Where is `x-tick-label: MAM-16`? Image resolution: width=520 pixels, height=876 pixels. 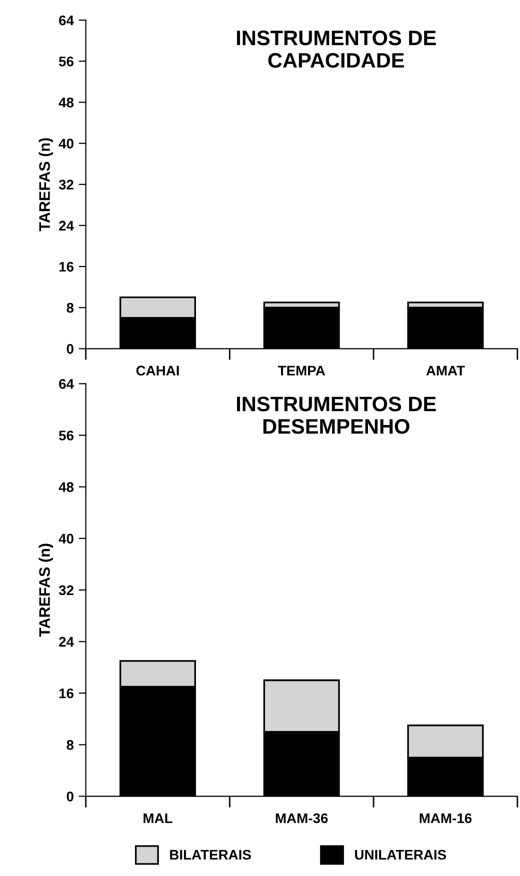 x-tick-label: MAM-16 is located at coordinates (446, 818).